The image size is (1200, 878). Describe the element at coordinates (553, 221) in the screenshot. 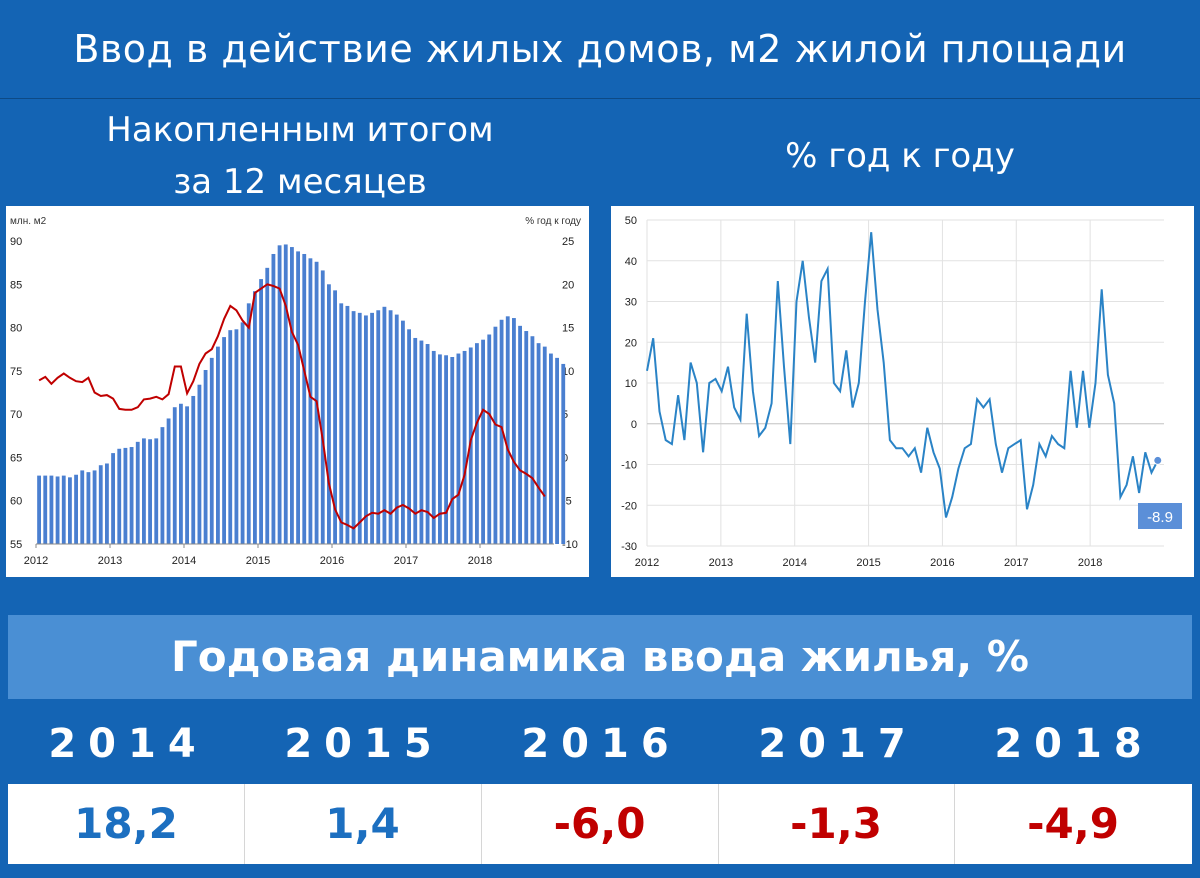

I see `right-axis-label: % год к году` at that location.